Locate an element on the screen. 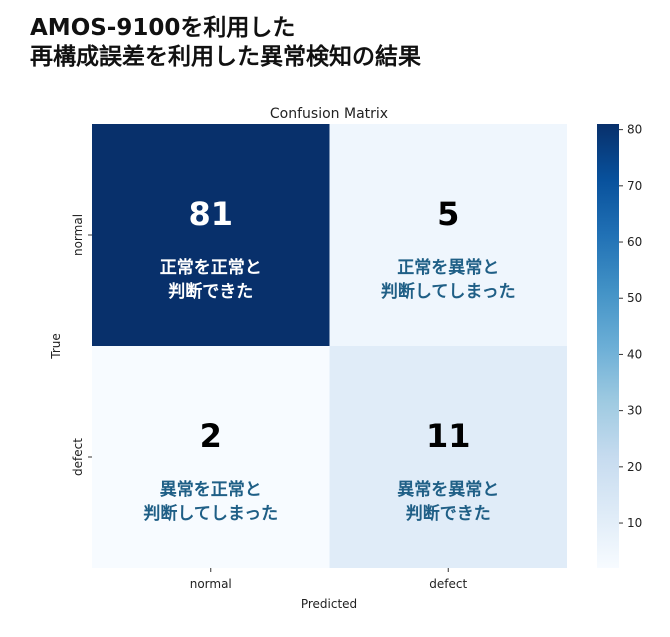 The width and height of the screenshot is (670, 637). colorbar is located at coordinates (608, 346).